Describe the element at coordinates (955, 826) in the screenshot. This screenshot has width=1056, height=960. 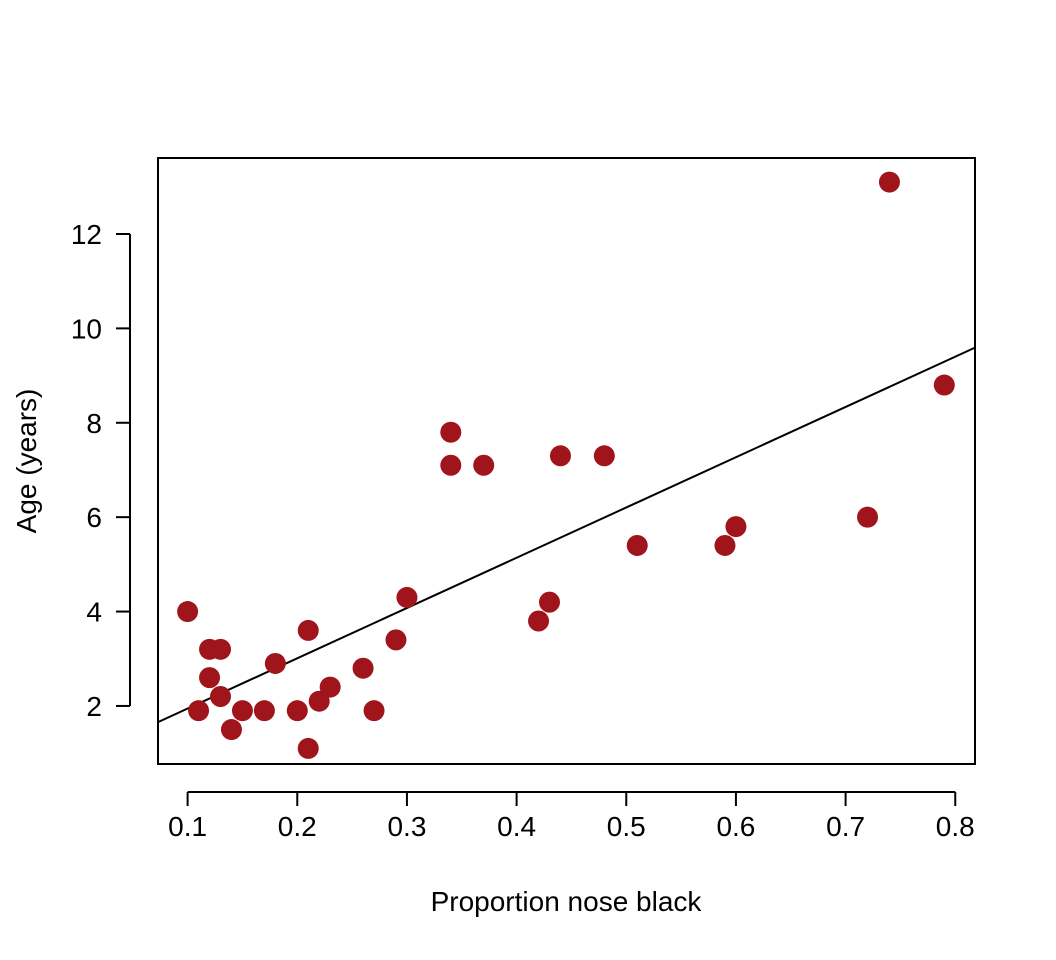
I see `x-tick-label: 0.8` at that location.